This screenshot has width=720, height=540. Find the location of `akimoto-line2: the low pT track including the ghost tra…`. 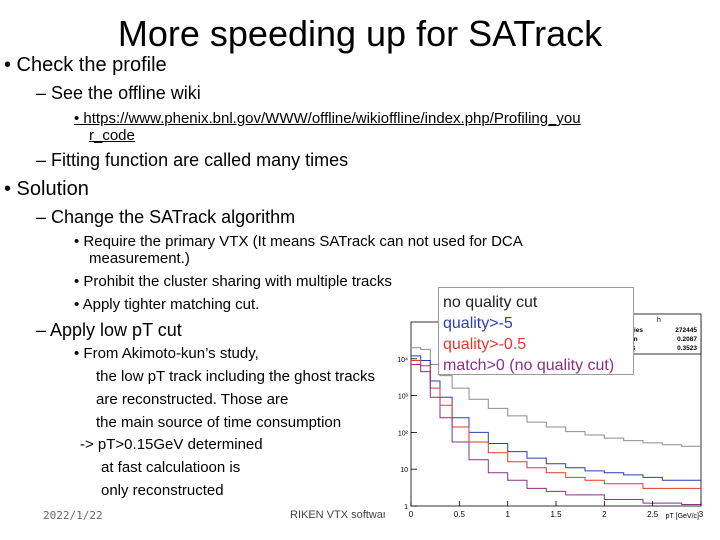

akimoto-line2: the low pT track including the ghost tra… is located at coordinates (236, 376).